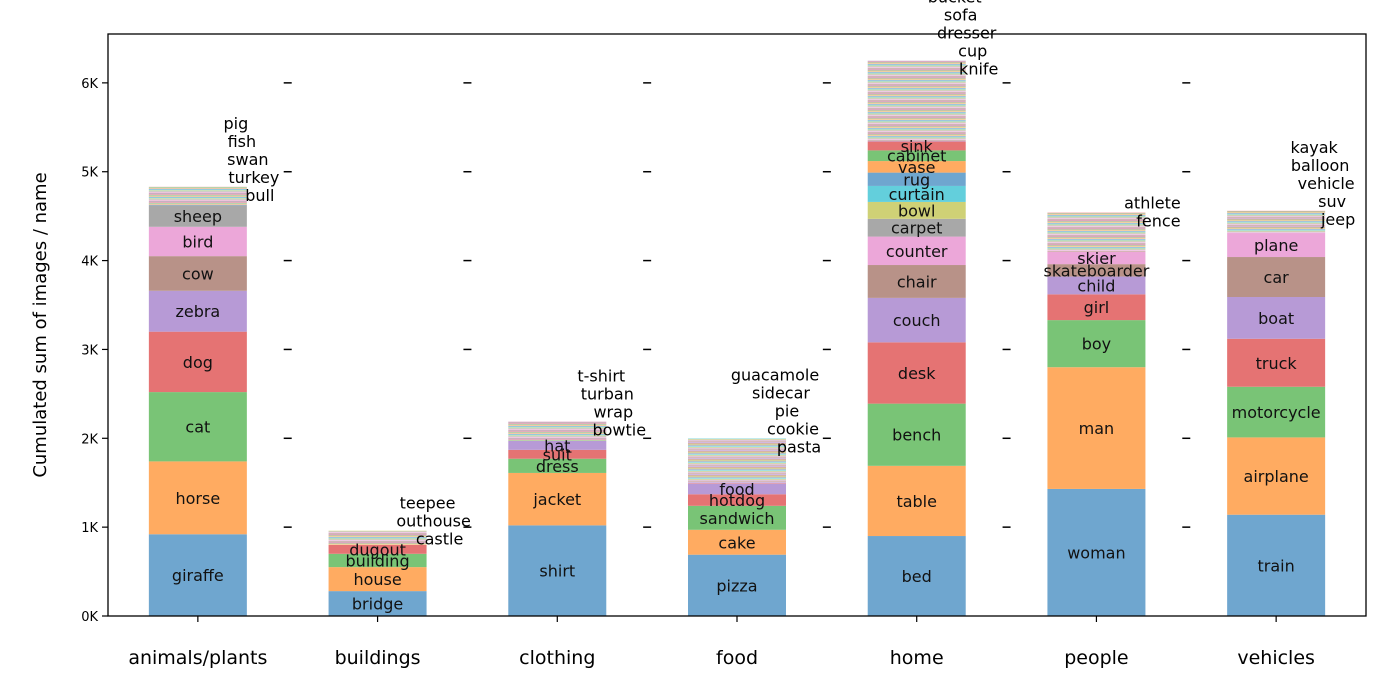 The height and width of the screenshot is (700, 1400). Describe the element at coordinates (1276, 245) in the screenshot. I see `bar-segment-plane` at that location.